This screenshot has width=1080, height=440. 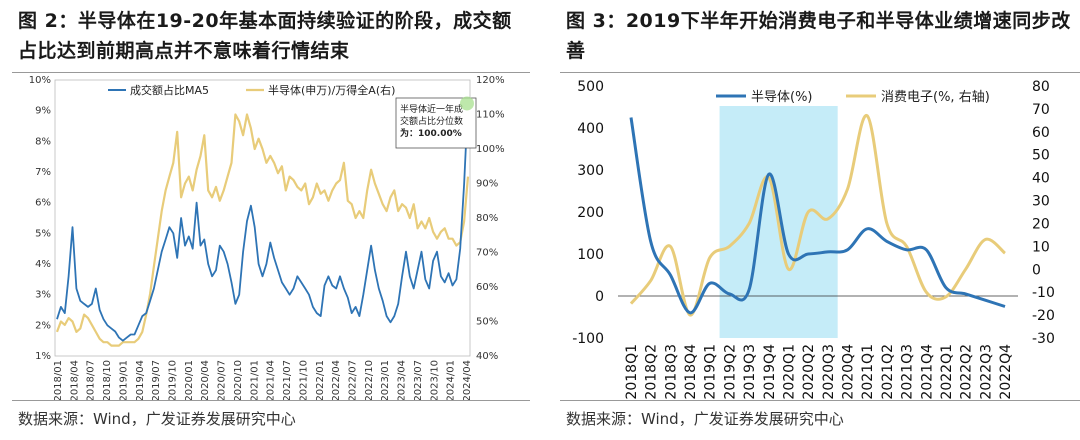 What do you see at coordinates (254, 381) in the screenshot?
I see `x-tick-label: 2021/01` at bounding box center [254, 381].